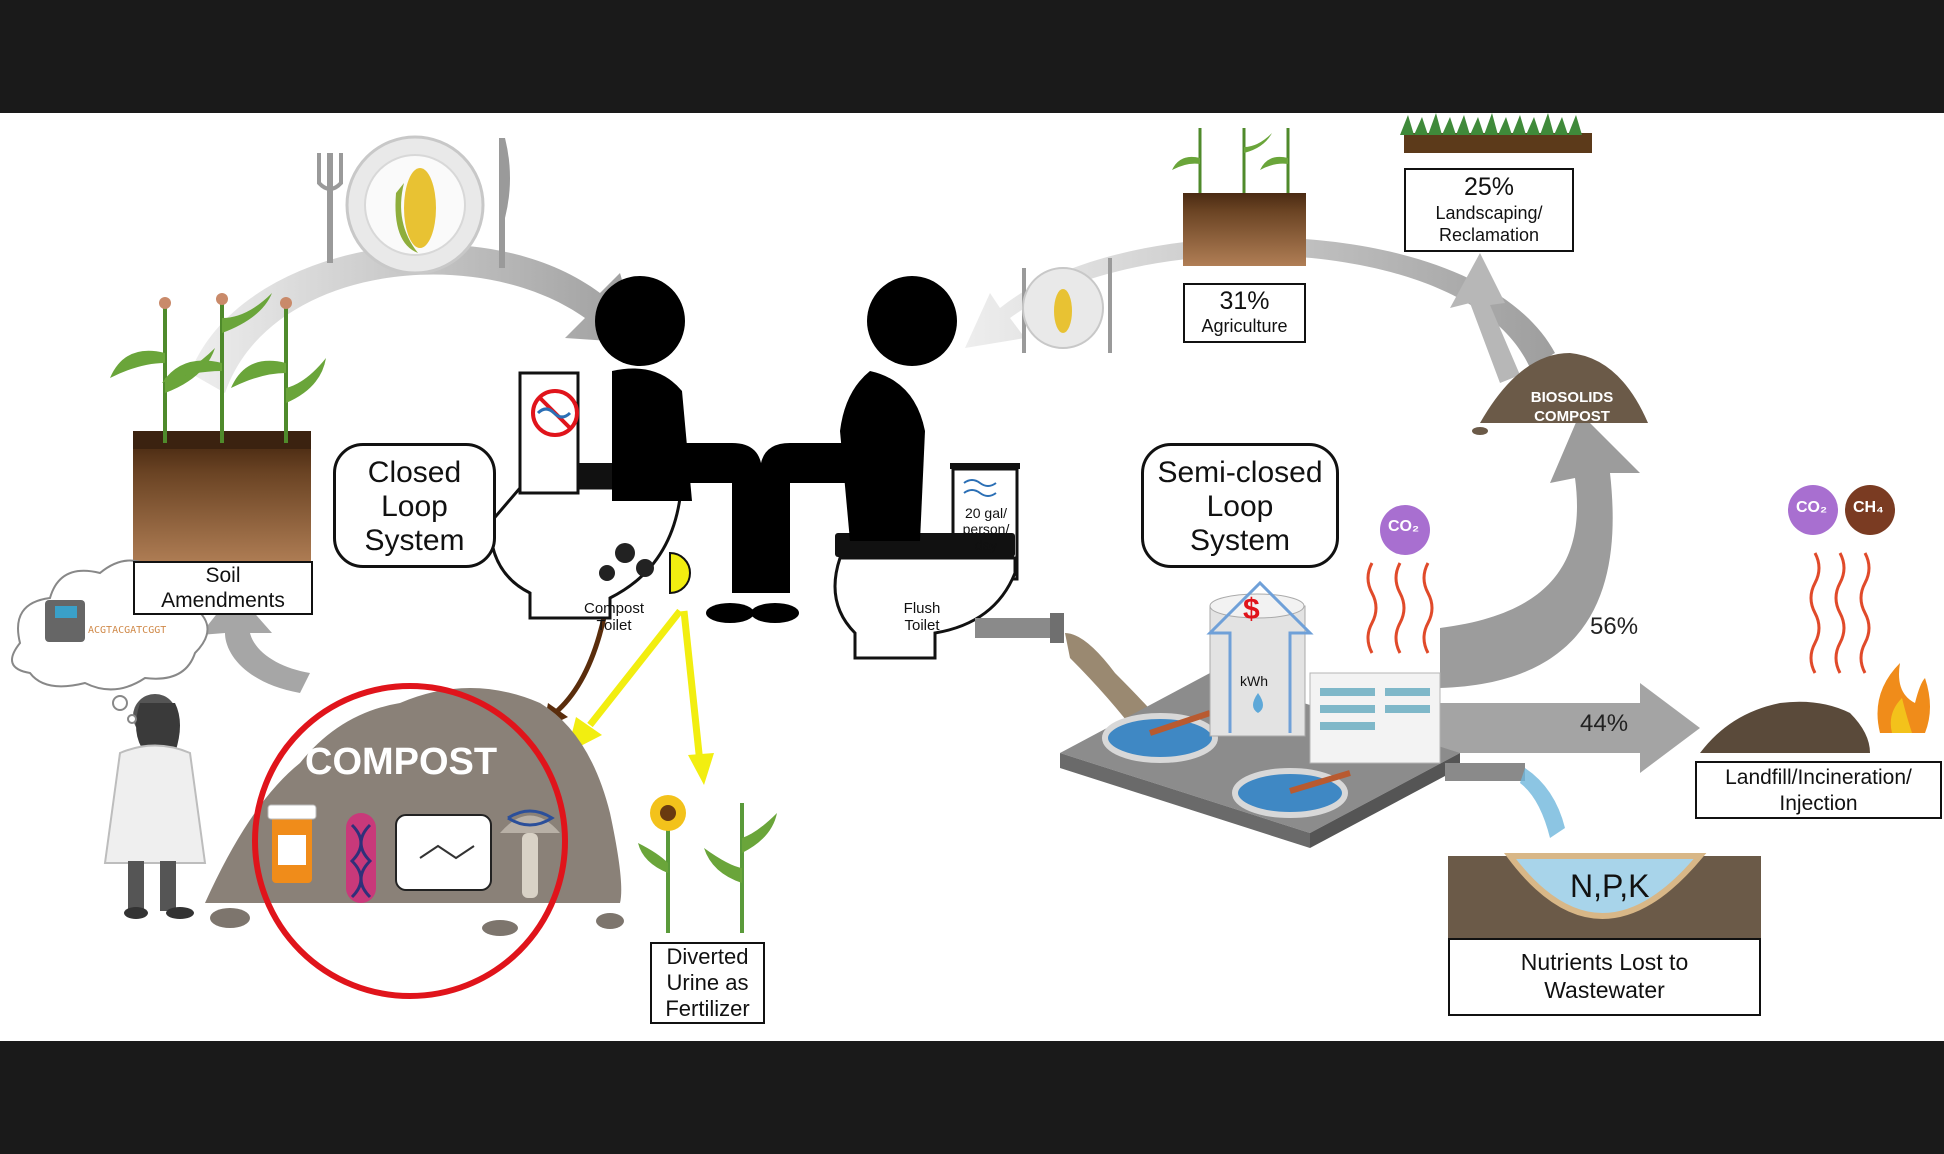  What do you see at coordinates (223, 588) in the screenshot?
I see `soil-amendments-label: Soil Amendments` at bounding box center [223, 588].